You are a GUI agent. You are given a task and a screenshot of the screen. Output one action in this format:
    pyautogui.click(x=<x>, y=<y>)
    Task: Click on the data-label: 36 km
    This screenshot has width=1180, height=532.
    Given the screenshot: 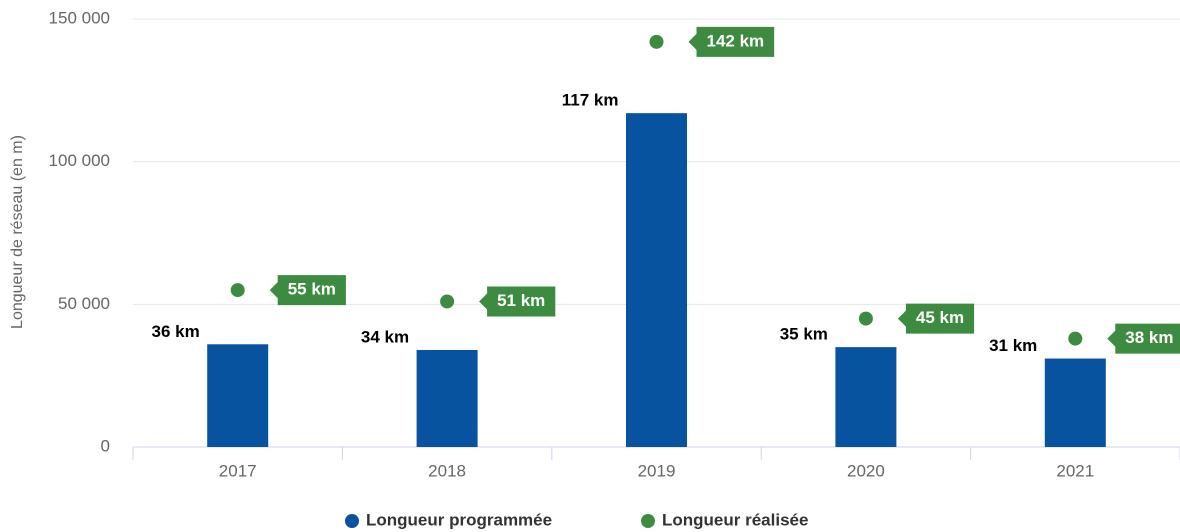 What is the action you would take?
    pyautogui.click(x=175, y=331)
    